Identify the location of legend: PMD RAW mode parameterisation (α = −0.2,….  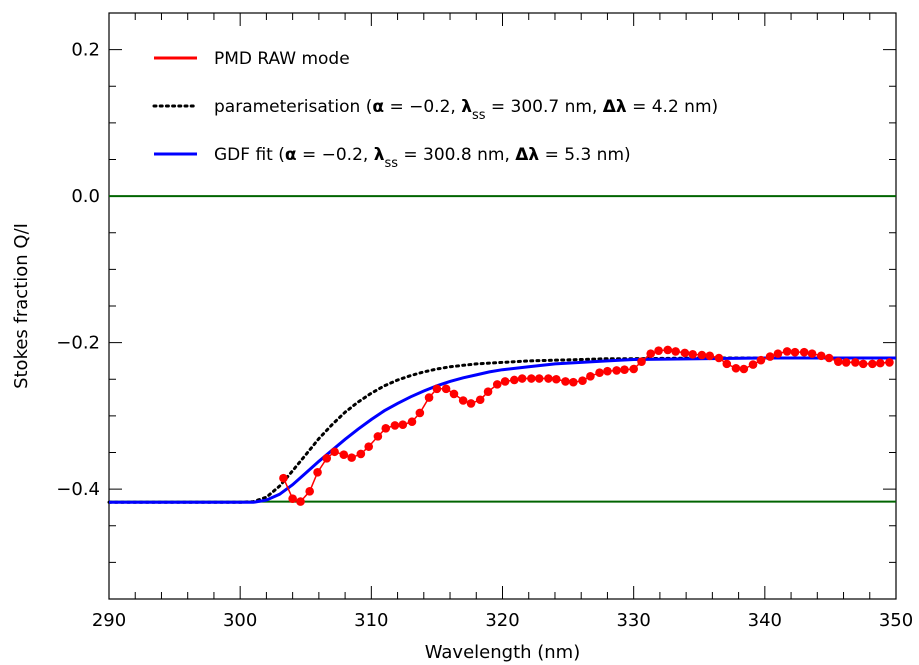
(435, 110).